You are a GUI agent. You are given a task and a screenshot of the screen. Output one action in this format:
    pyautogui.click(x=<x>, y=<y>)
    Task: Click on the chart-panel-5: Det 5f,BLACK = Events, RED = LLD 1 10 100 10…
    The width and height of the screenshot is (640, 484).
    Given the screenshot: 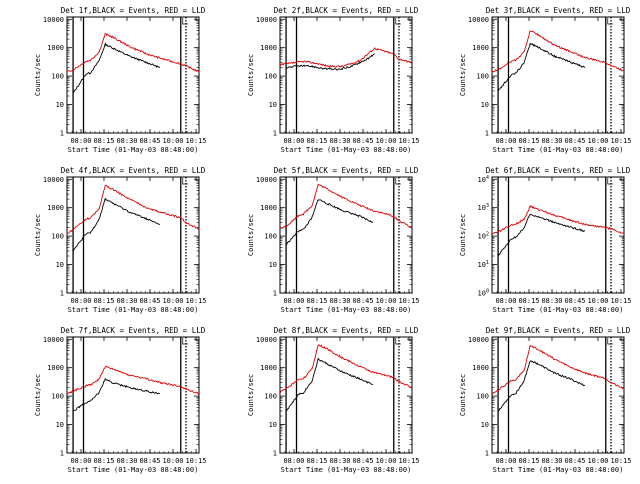 What is the action you would take?
    pyautogui.click(x=333, y=240)
    